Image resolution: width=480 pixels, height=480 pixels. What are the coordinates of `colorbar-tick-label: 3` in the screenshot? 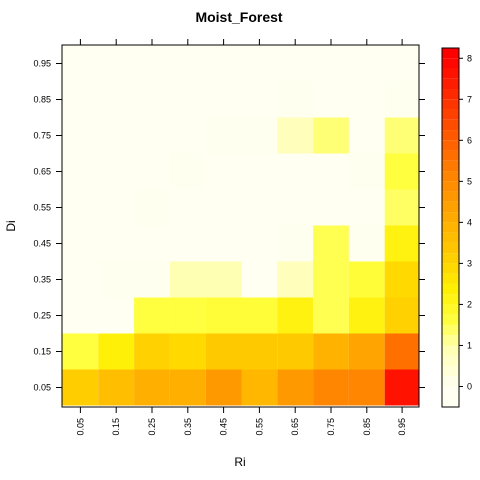 It's located at (469, 263).